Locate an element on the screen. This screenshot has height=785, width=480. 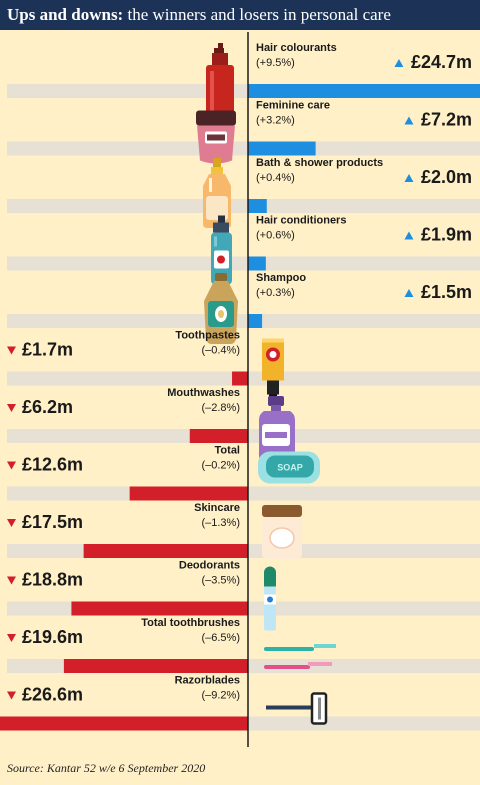
category-label: Mouthwashes is located at coordinates (203, 393).